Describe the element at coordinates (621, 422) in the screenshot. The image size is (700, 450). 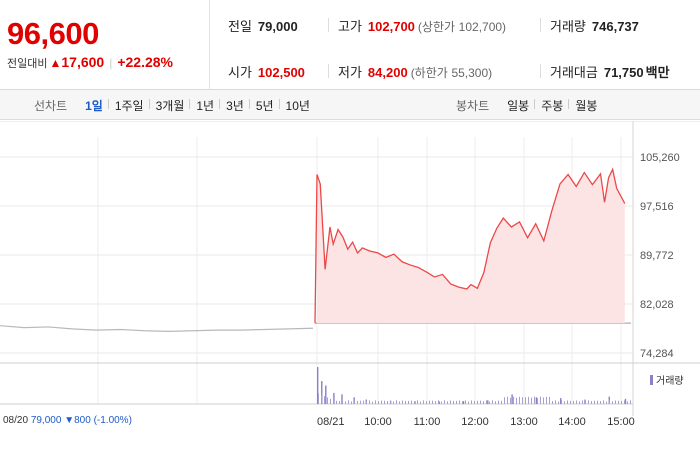
I see `x-tick-label: 15:00` at that location.